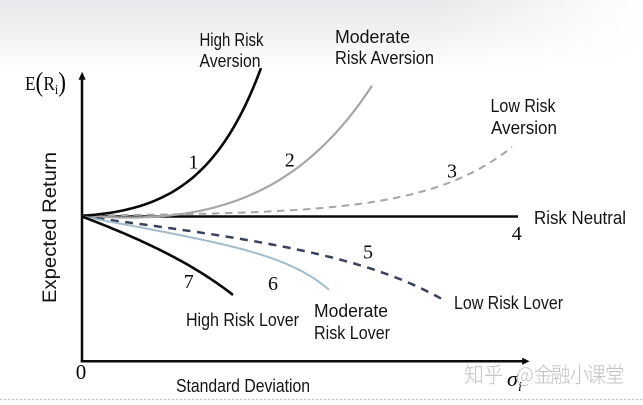 The image size is (643, 405). What do you see at coordinates (524, 106) in the screenshot?
I see `svg-text: Low Risk` at bounding box center [524, 106].